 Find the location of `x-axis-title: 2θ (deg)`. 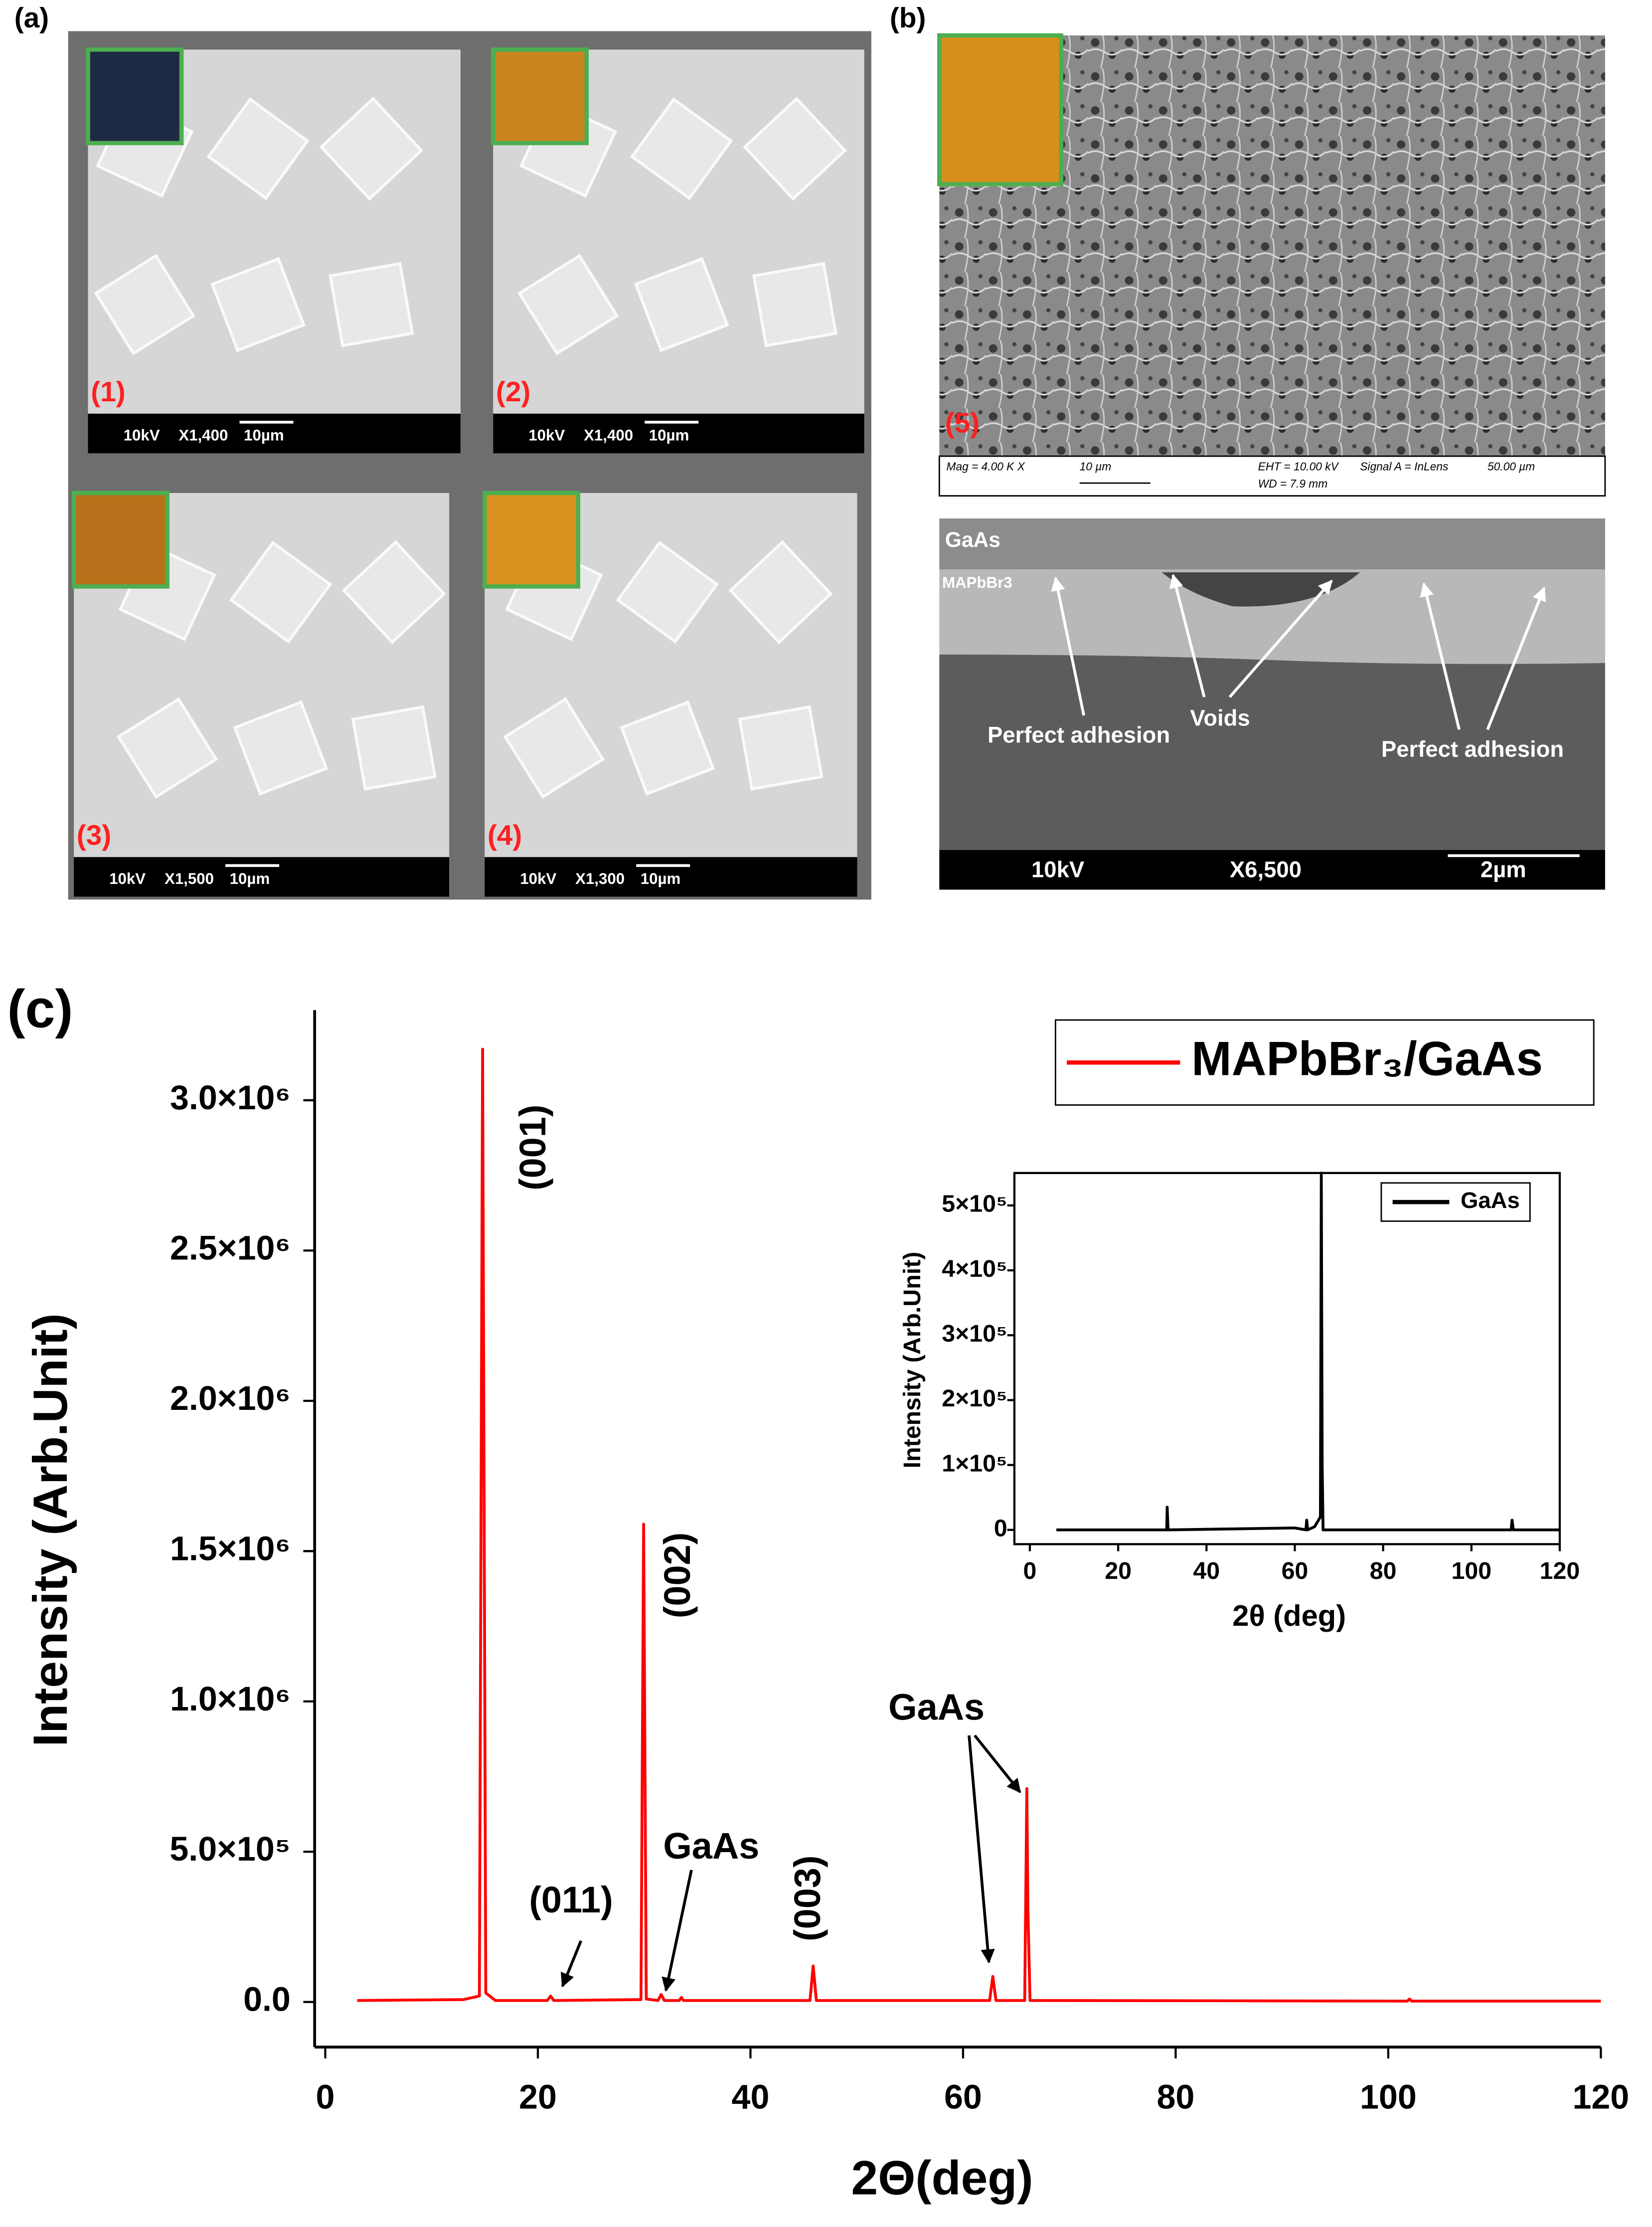

x-axis-title: 2θ (deg) is located at coordinates (1289, 1616).